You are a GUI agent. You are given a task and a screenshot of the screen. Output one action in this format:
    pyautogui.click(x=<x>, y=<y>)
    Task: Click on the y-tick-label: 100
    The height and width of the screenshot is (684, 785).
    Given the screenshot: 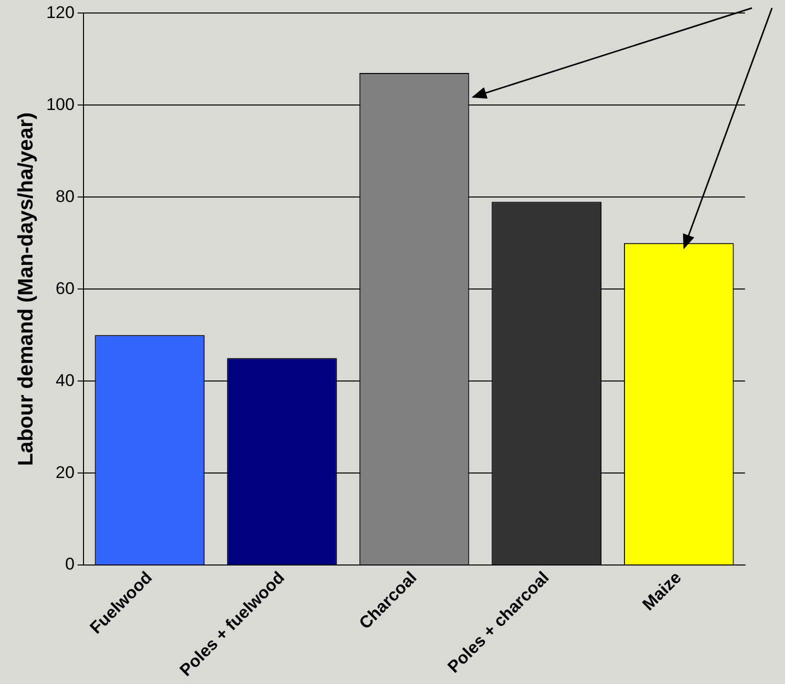 What is the action you would take?
    pyautogui.click(x=60, y=104)
    